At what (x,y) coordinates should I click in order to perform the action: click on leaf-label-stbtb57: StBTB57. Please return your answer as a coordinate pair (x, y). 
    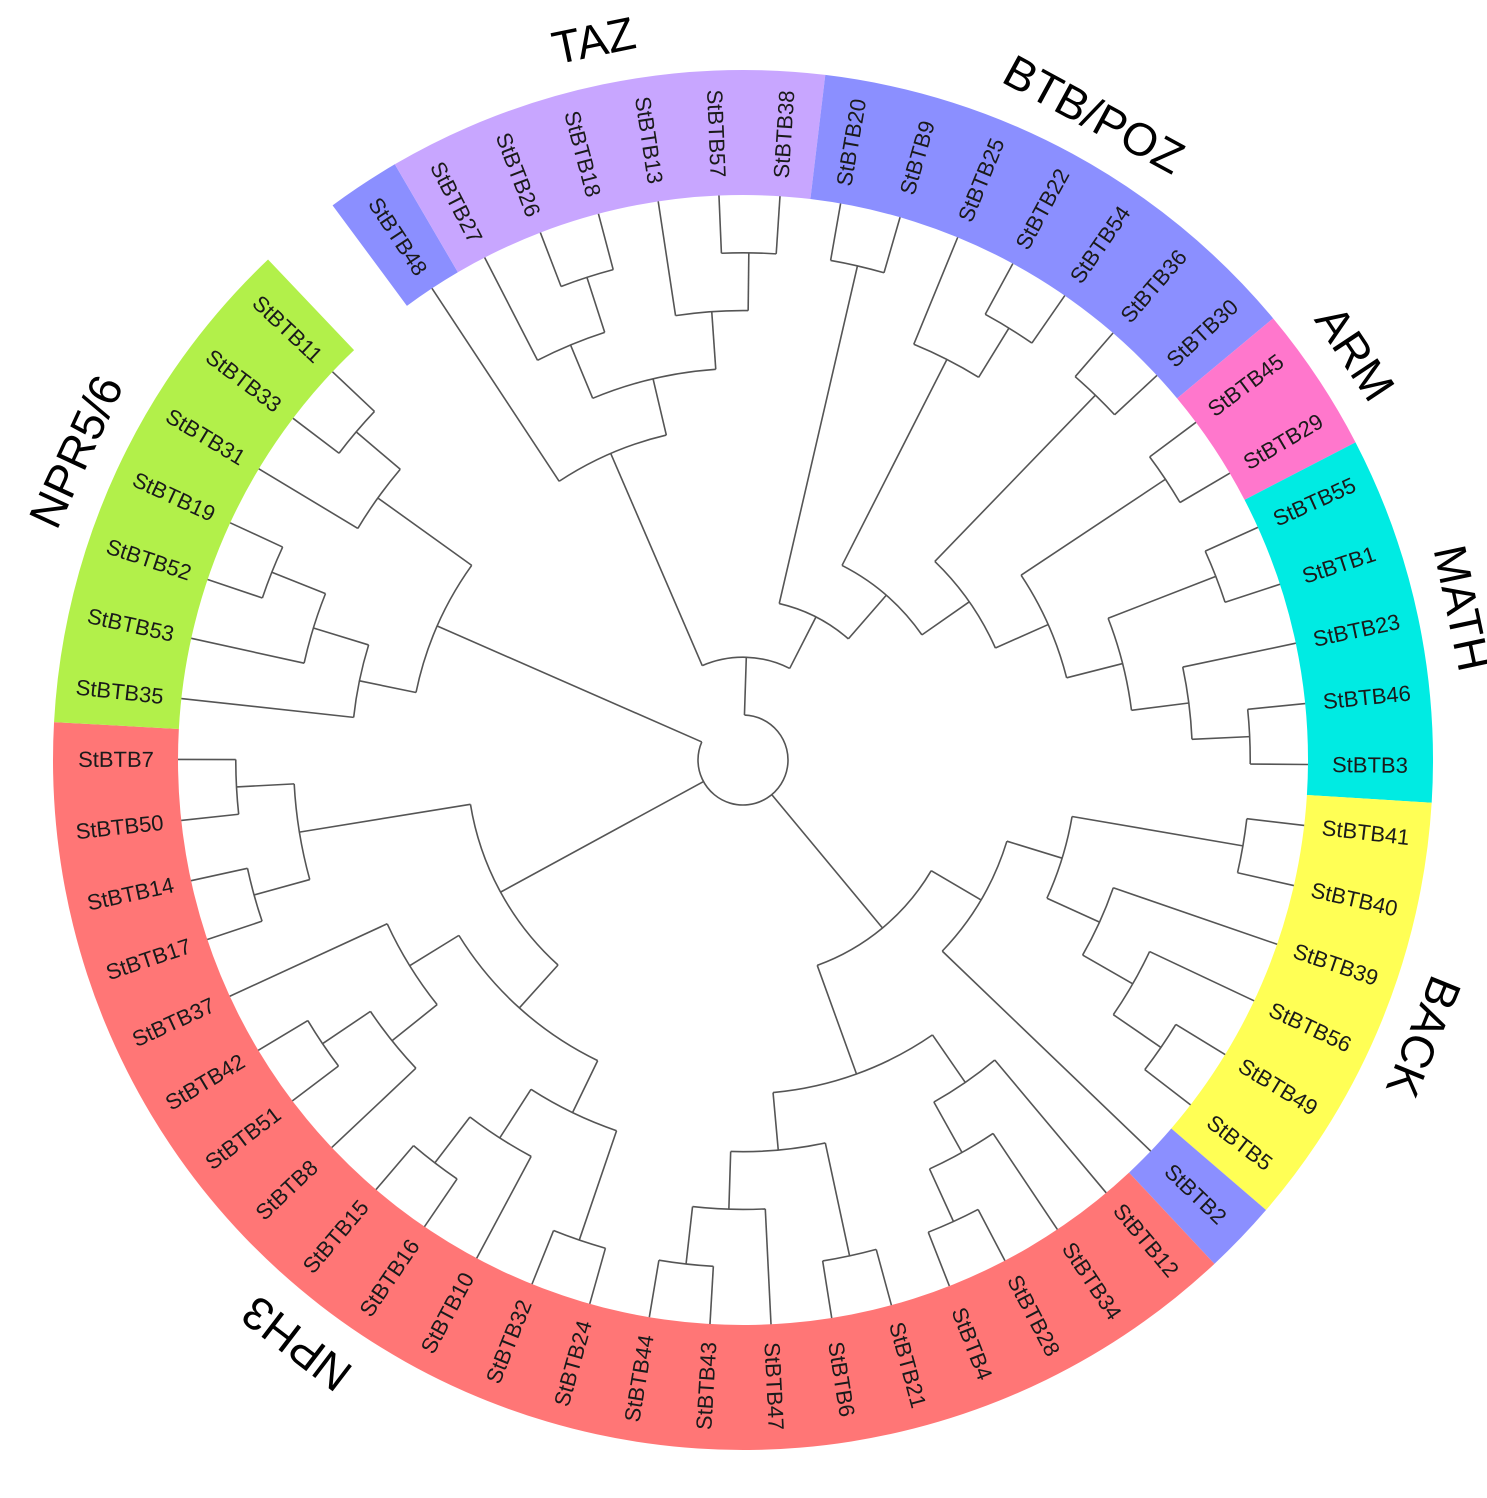
    Looking at the image, I should click on (716, 133).